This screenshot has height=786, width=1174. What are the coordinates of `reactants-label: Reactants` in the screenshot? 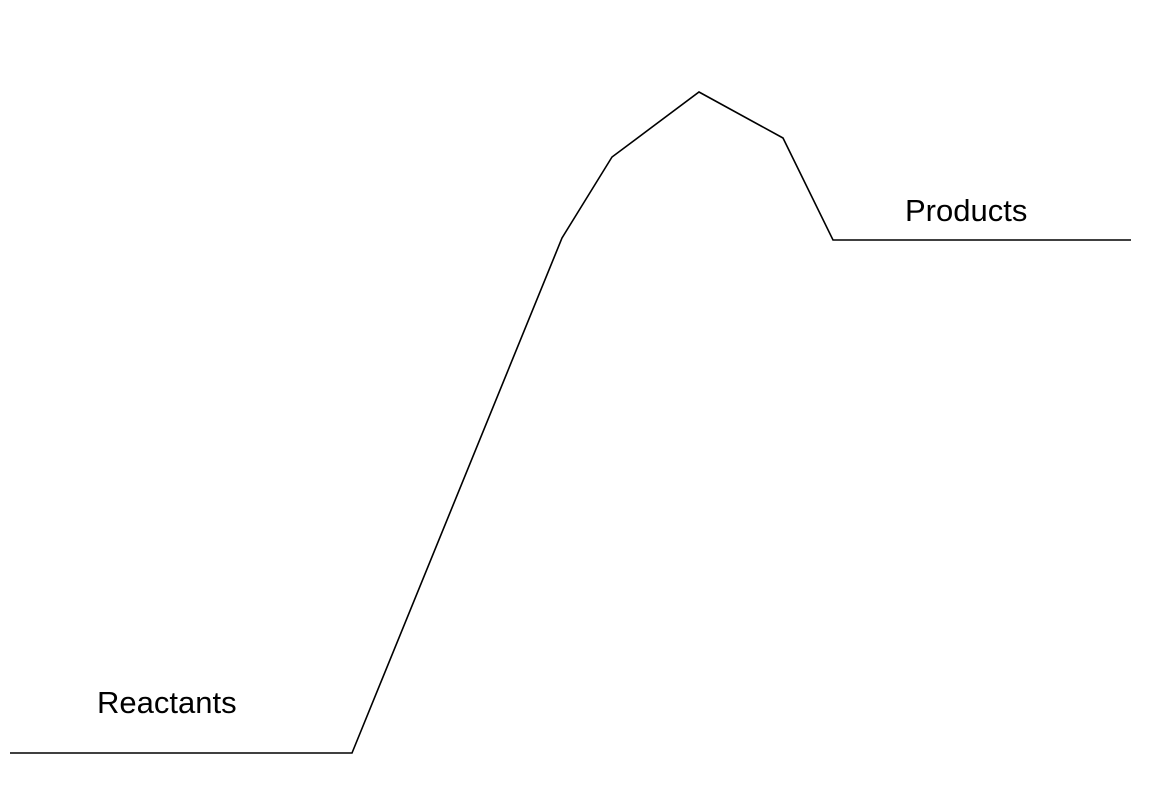 It's located at (167, 702).